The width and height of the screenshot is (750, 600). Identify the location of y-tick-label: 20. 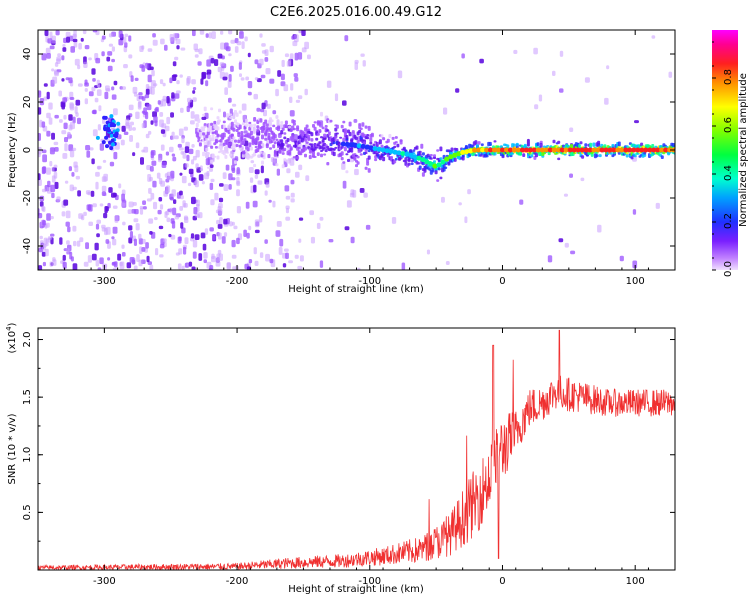
(27, 102).